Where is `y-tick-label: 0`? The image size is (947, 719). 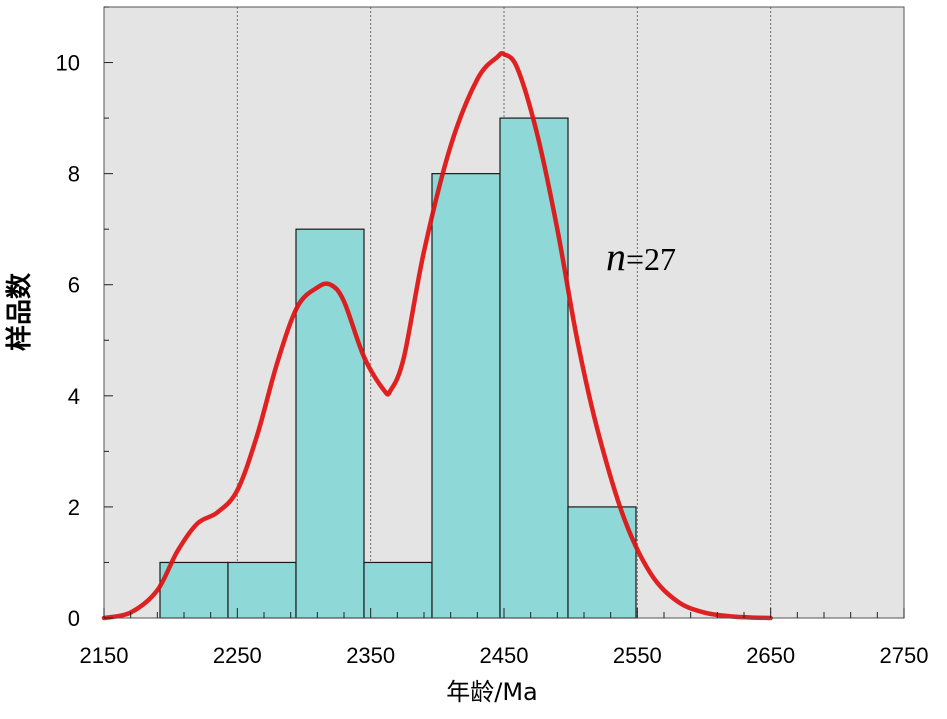 y-tick-label: 0 is located at coordinates (74, 618).